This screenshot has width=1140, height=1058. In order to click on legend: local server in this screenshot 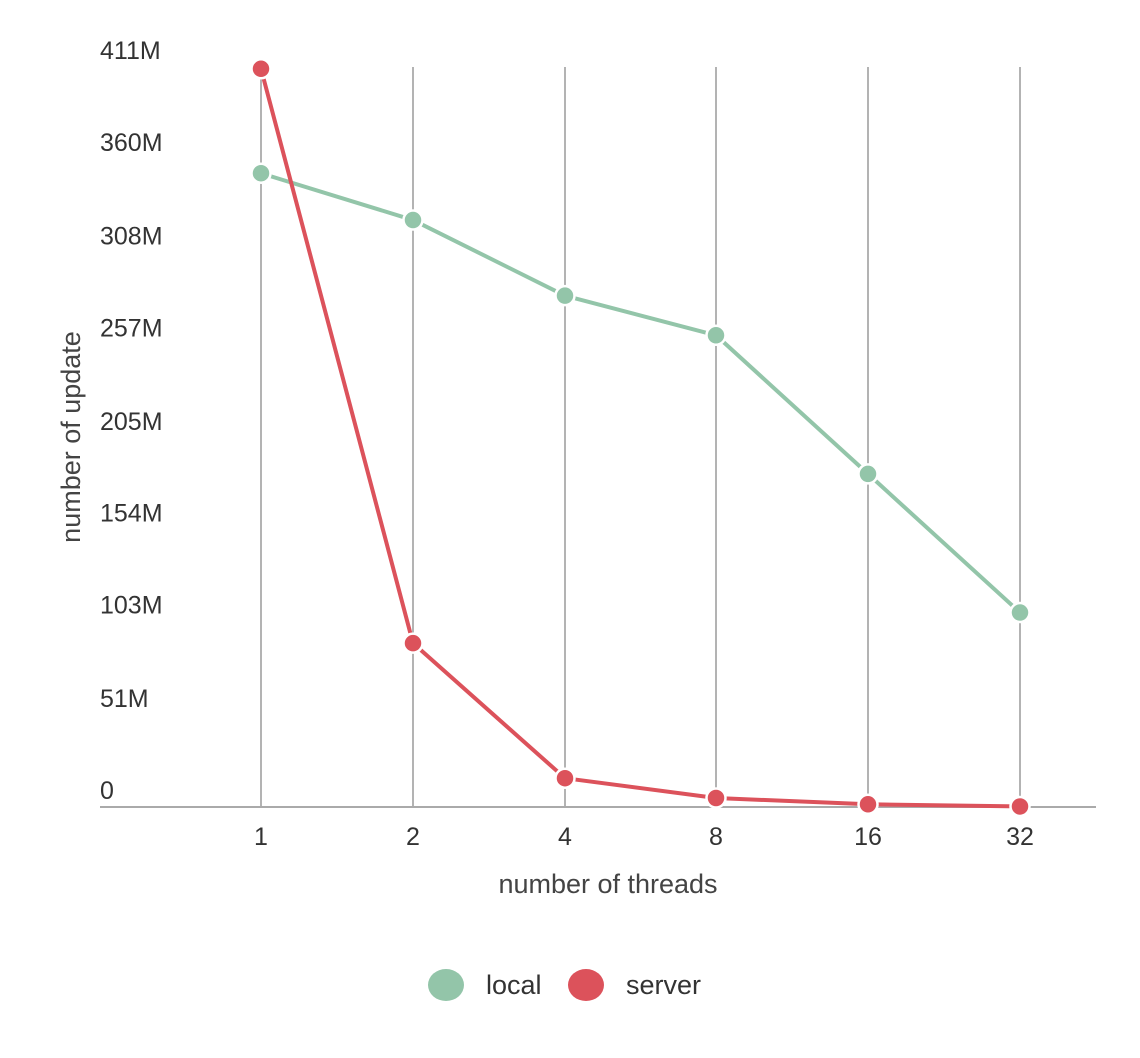, I will do `click(564, 985)`.